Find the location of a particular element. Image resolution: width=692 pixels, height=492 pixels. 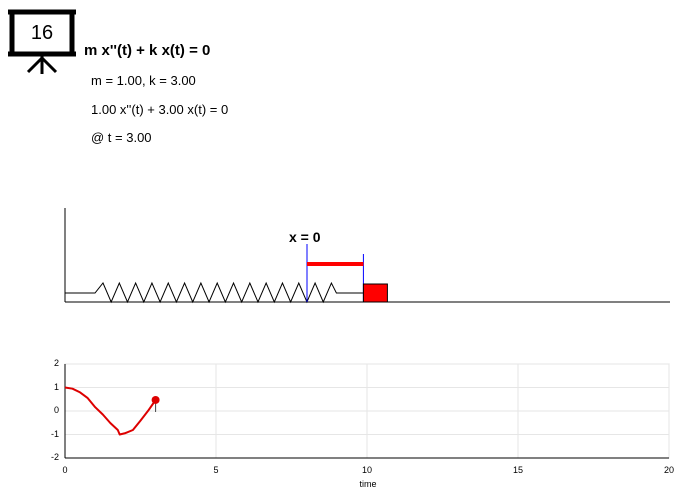

slide-number: 16 is located at coordinates (42, 33).